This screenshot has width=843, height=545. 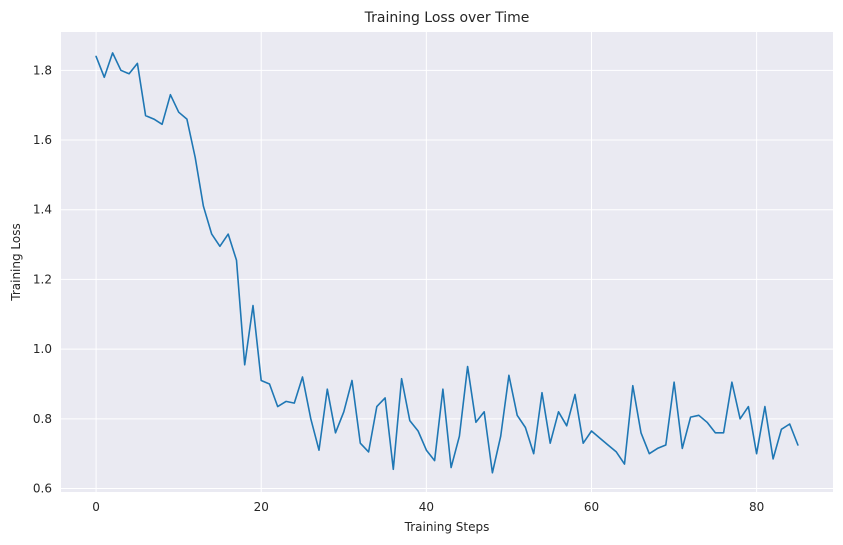 What do you see at coordinates (42, 349) in the screenshot?
I see `y-tick-label: 1.0` at bounding box center [42, 349].